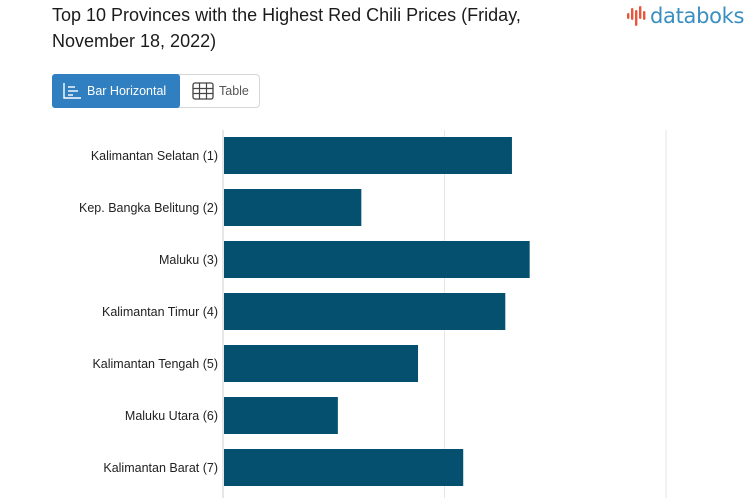 Image resolution: width=753 pixels, height=498 pixels. What do you see at coordinates (203, 91) in the screenshot?
I see `table-icon` at bounding box center [203, 91].